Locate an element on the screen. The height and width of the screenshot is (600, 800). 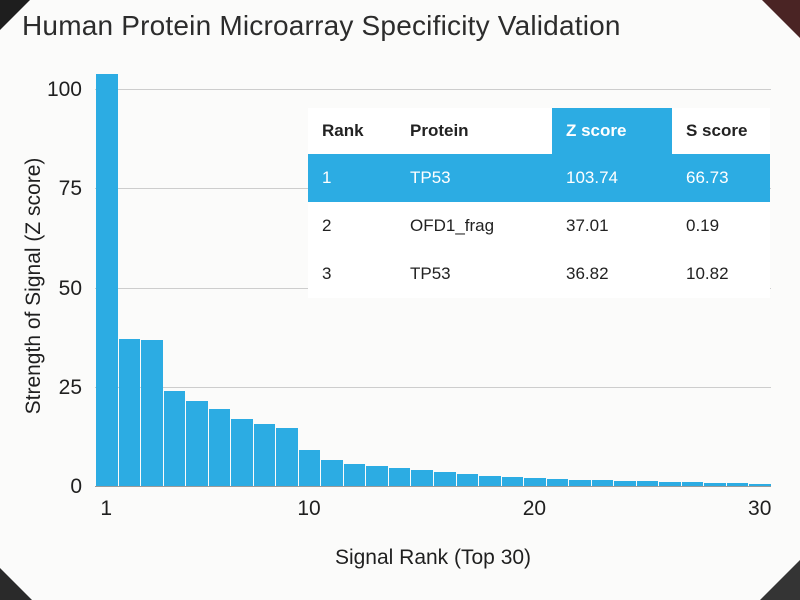
table-header-z-score: Z score is located at coordinates (612, 131).